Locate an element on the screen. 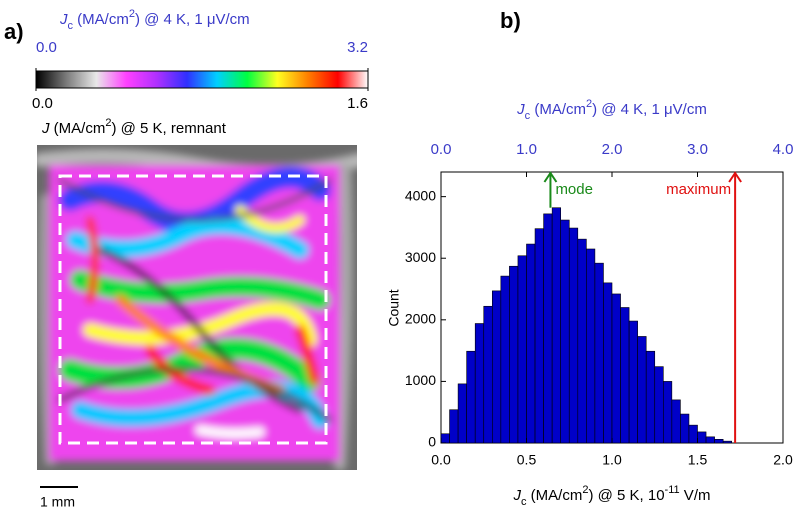 This screenshot has height=517, width=802. colorbar is located at coordinates (202, 79).